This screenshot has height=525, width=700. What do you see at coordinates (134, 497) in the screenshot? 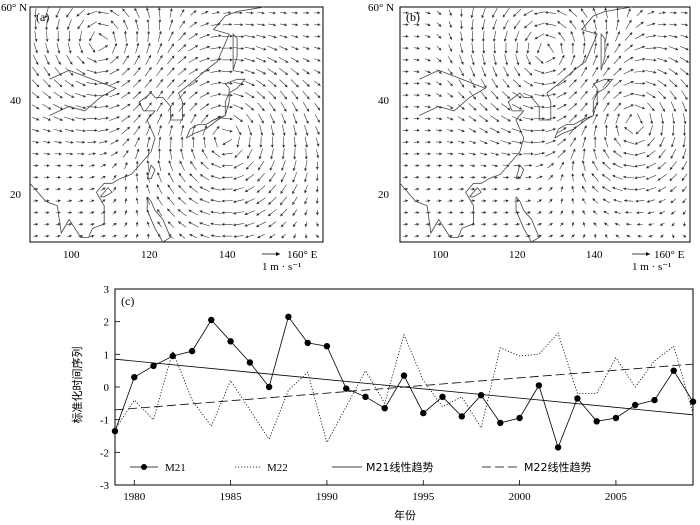
I see `x-tick-label: 1980` at bounding box center [134, 497].